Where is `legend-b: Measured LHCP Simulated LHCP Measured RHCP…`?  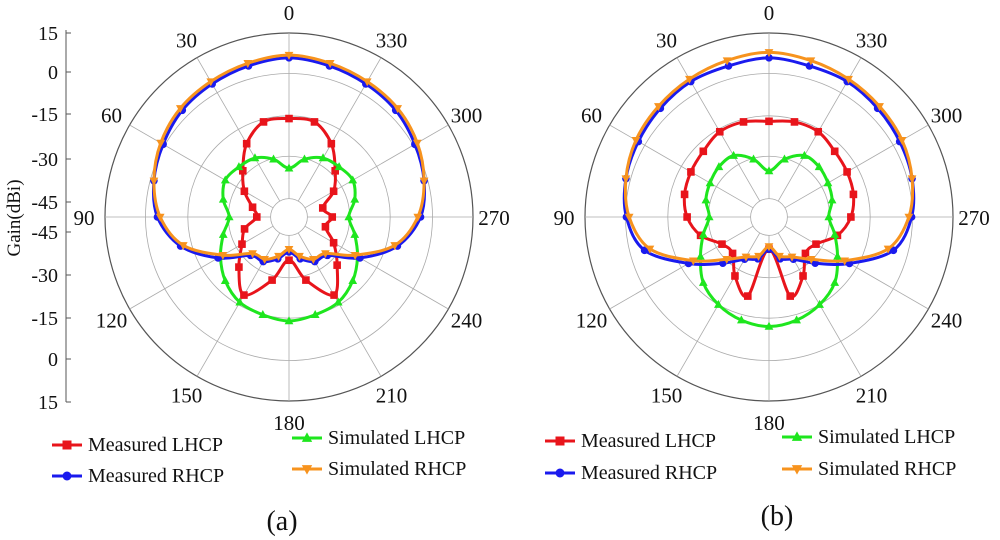
legend-b: Measured LHCP Simulated LHCP Measured RHCP… is located at coordinates (750, 455).